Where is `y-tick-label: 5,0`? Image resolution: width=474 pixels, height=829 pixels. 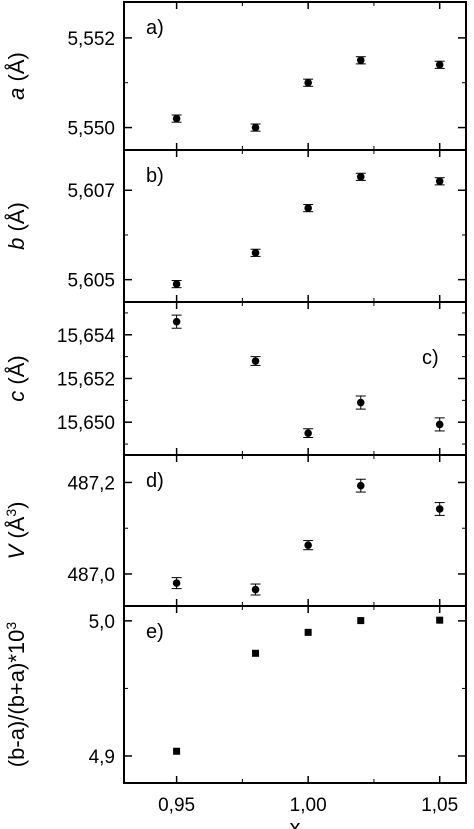
y-tick-label: 5,0 is located at coordinates (102, 622).